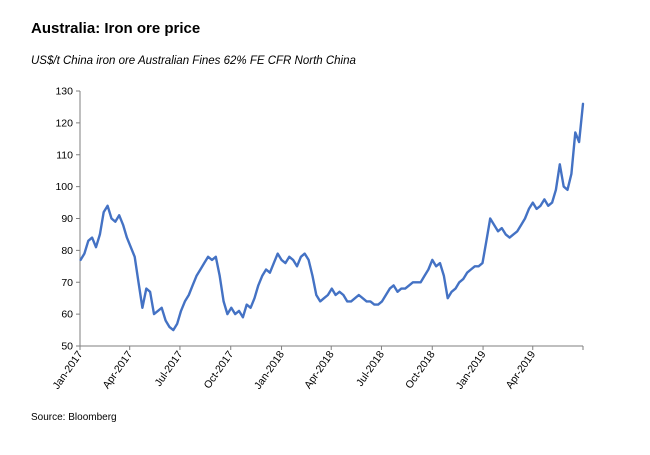 The height and width of the screenshot is (455, 650). What do you see at coordinates (420, 370) in the screenshot?
I see `x-tick-label: Oct-2018` at bounding box center [420, 370].